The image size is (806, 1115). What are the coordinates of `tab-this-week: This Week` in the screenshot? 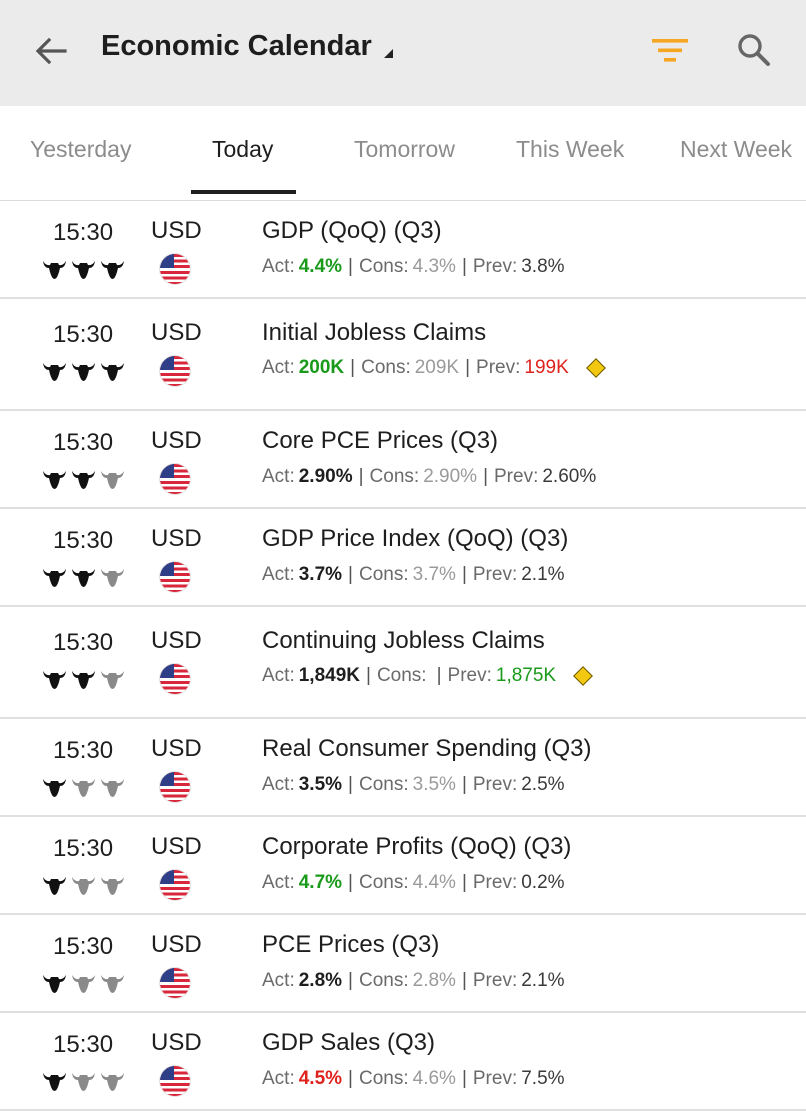 It's located at (570, 149).